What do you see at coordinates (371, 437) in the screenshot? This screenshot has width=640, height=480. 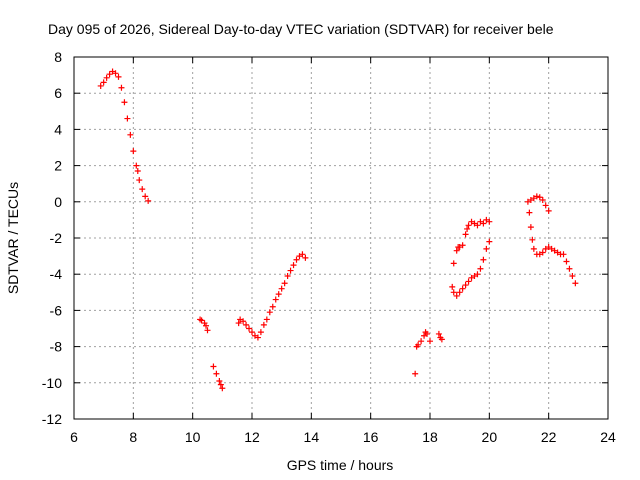 I see `x-tick-label: 16` at bounding box center [371, 437].